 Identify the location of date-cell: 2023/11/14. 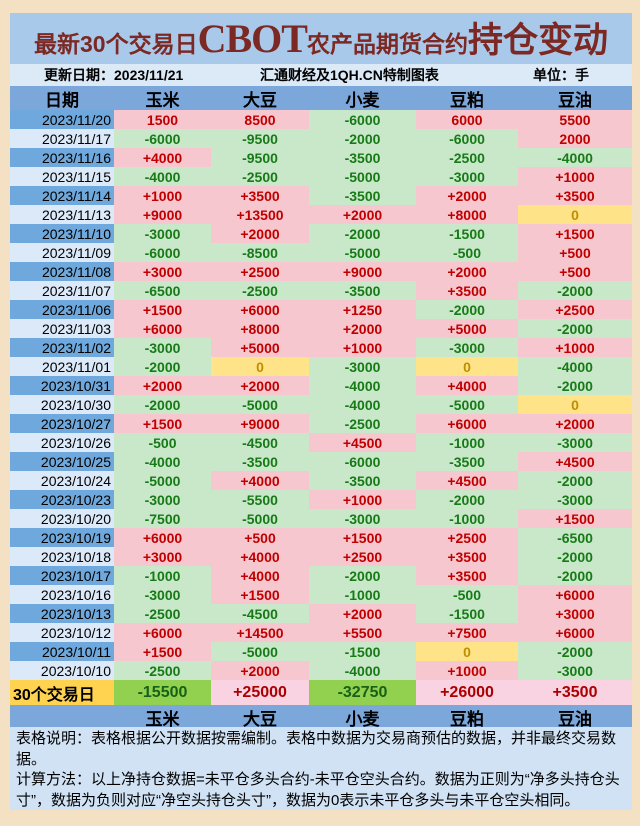
(62, 195).